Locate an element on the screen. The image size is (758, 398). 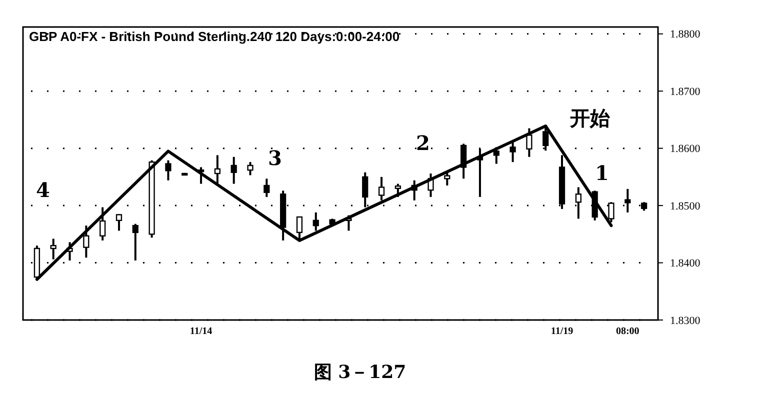
y-tick-label: 1.8400 is located at coordinates (685, 264).